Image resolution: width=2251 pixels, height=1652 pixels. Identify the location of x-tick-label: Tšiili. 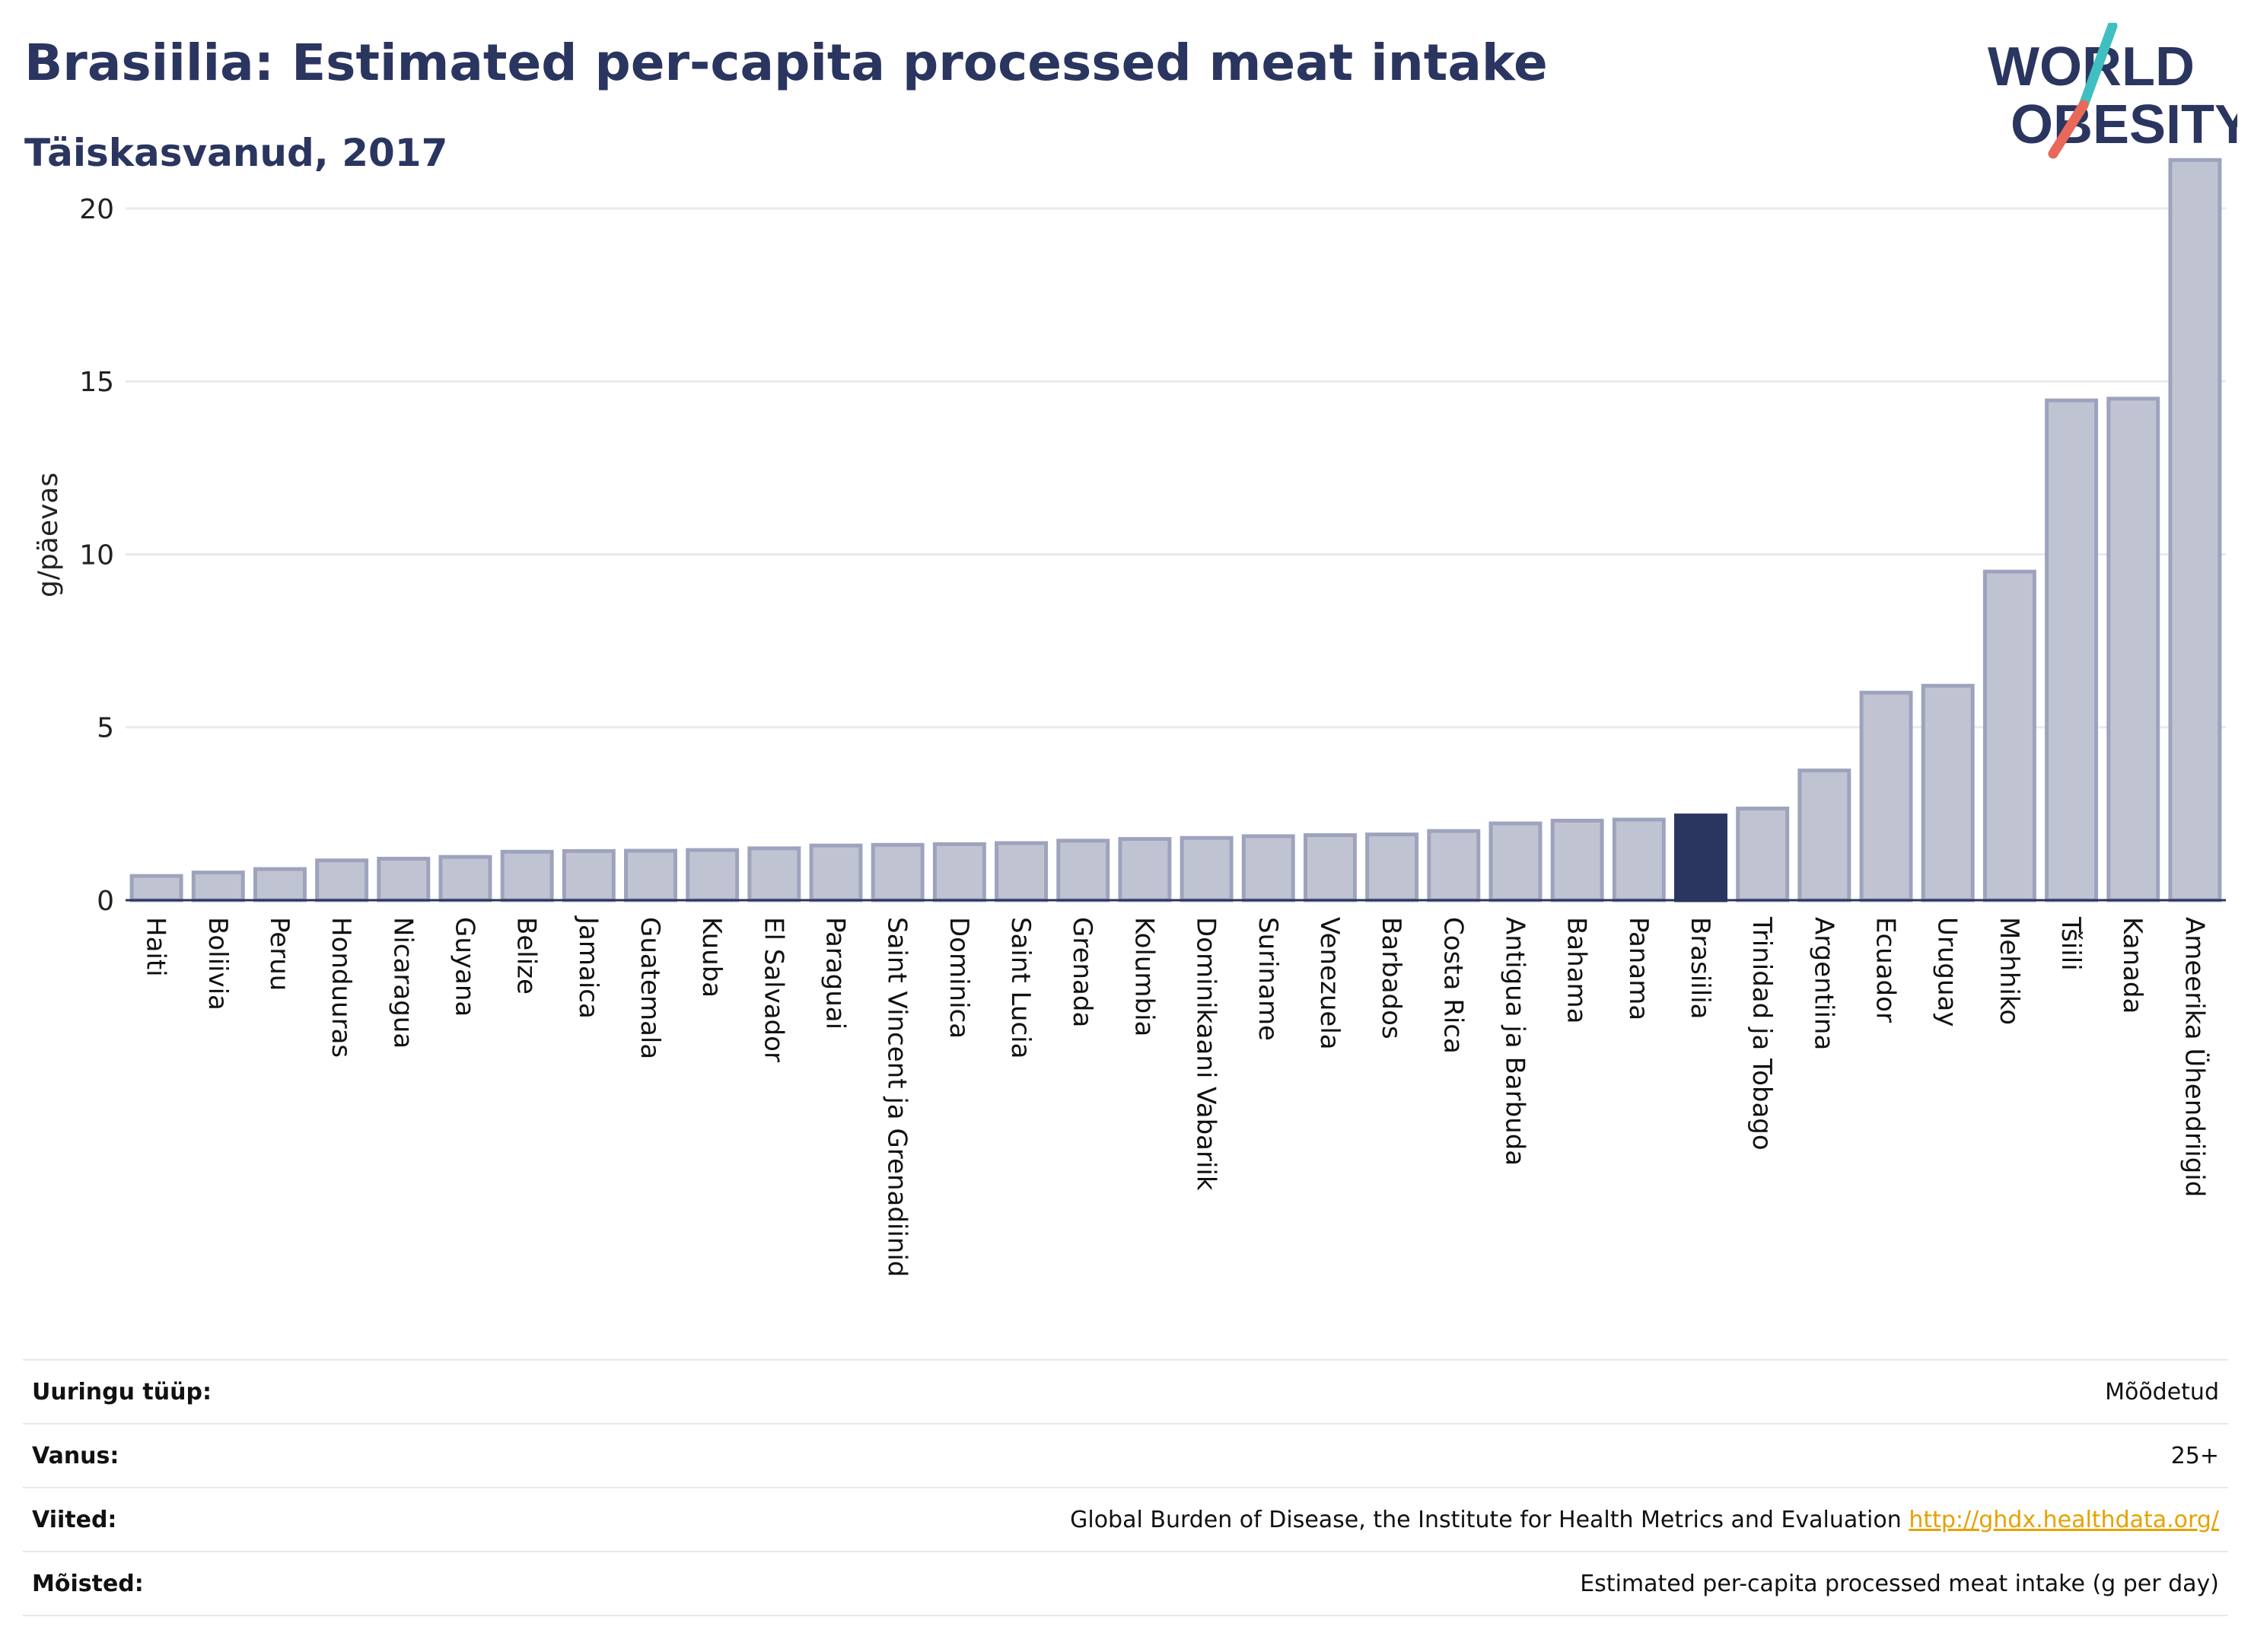
(2070, 943).